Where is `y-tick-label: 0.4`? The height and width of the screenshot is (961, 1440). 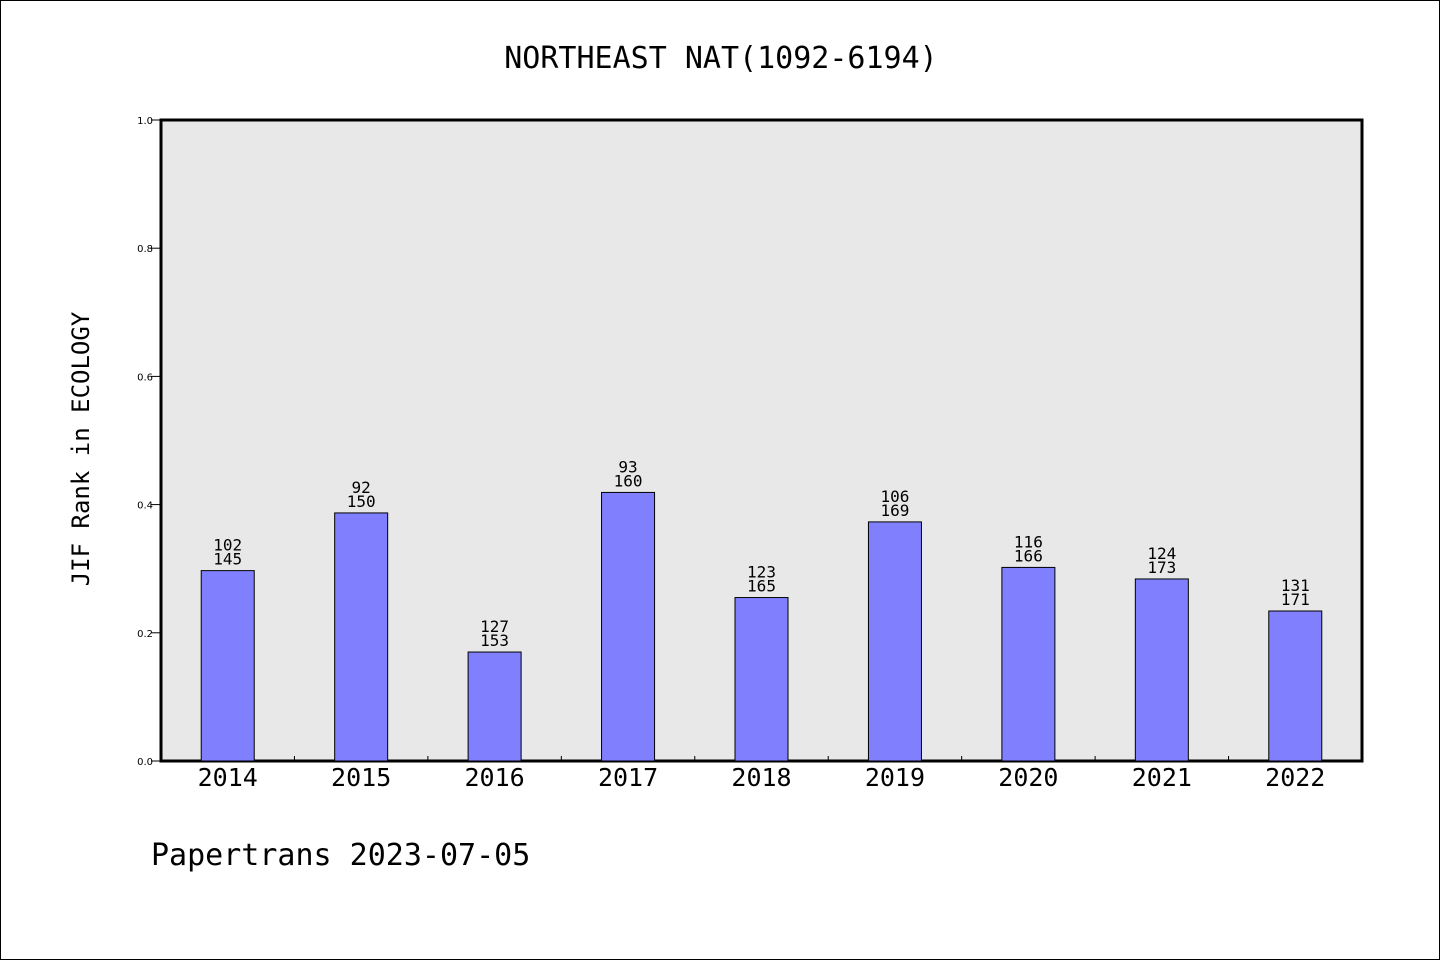 y-tick-label: 0.4 is located at coordinates (145, 506).